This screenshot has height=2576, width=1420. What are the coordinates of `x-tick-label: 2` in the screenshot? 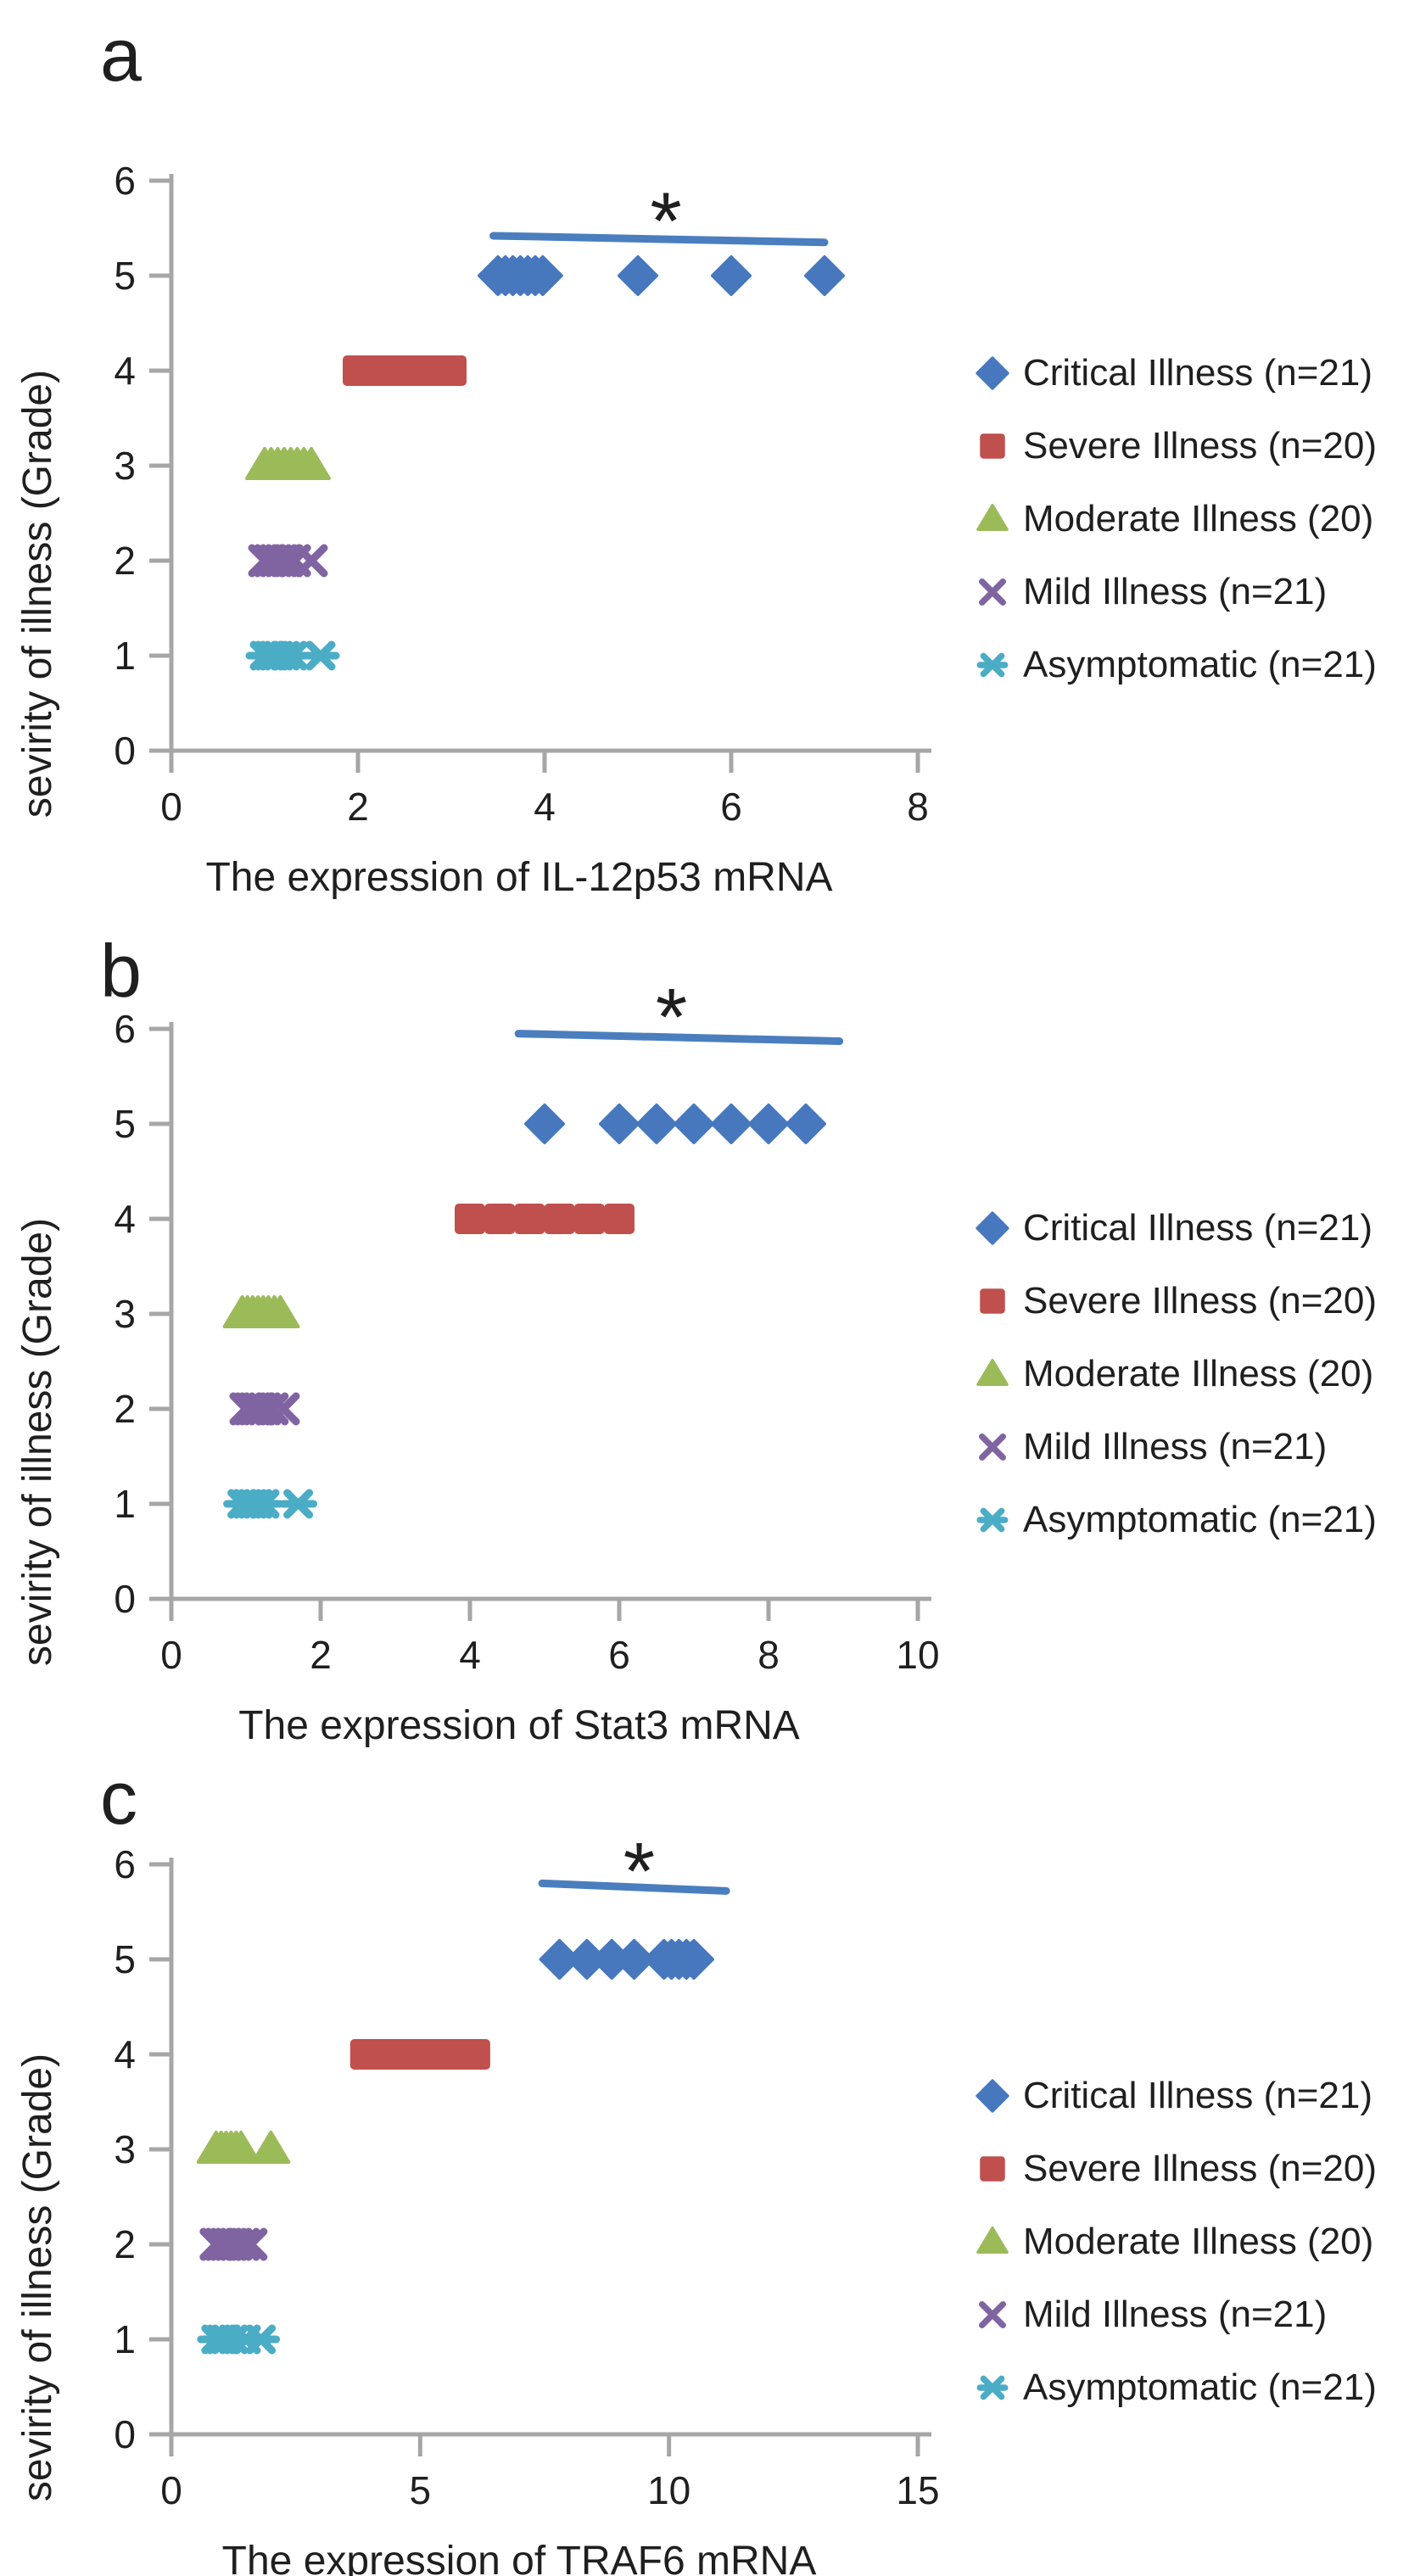 It's located at (358, 807).